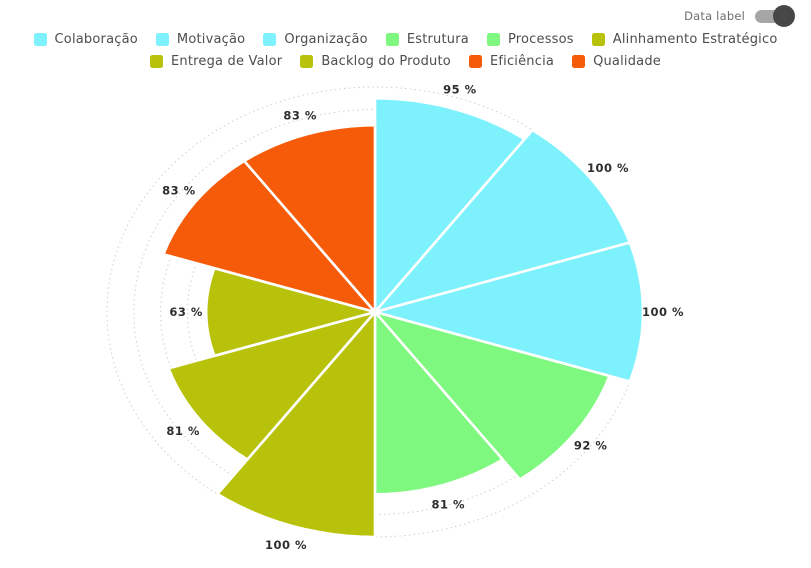 The image size is (811, 568). I want to click on slice-processos, so click(438, 403).